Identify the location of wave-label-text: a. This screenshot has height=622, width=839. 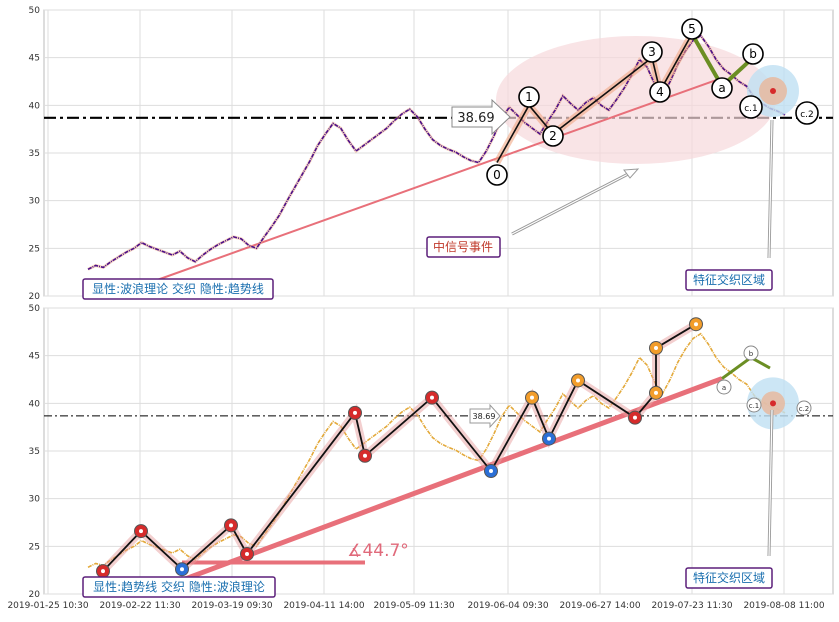
(721, 88).